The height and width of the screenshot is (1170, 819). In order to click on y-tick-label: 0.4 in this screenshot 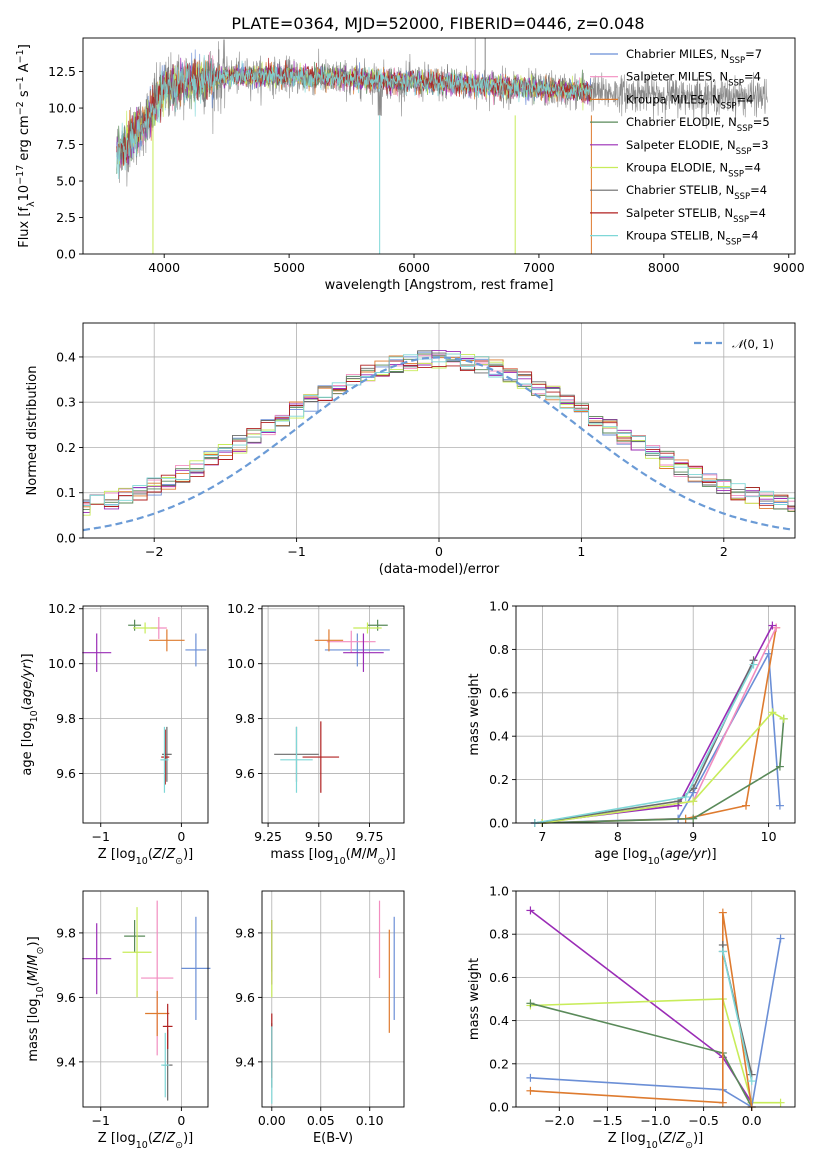, I will do `click(499, 736)`.